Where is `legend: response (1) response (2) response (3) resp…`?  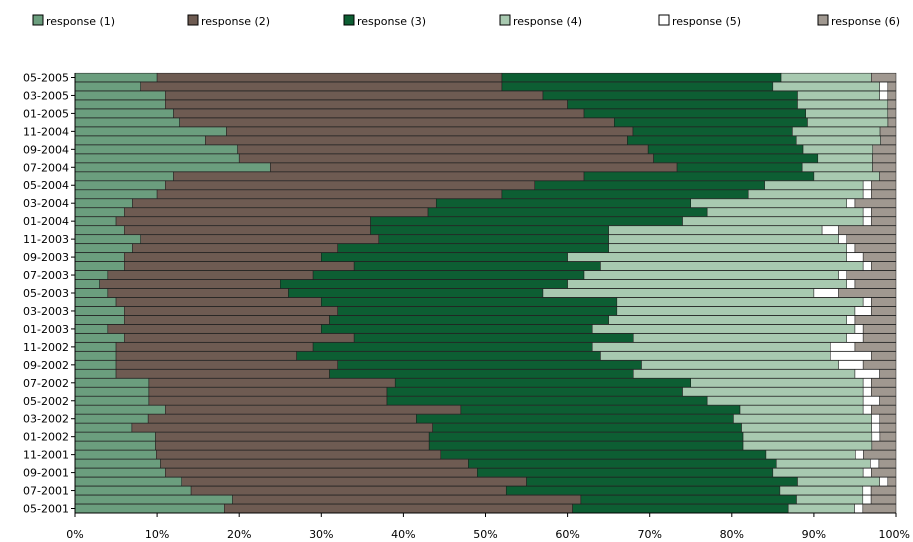
legend: response (1) response (2) response (3) resp… is located at coordinates (466, 21).